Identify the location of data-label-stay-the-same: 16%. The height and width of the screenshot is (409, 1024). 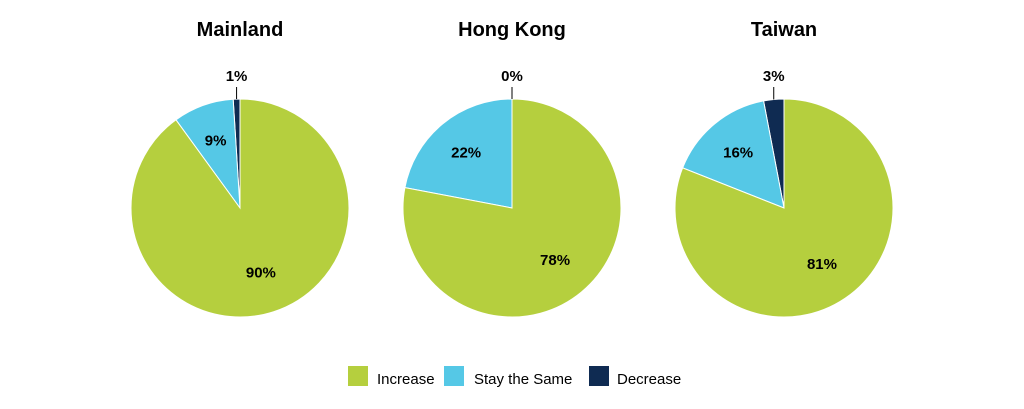
(738, 153).